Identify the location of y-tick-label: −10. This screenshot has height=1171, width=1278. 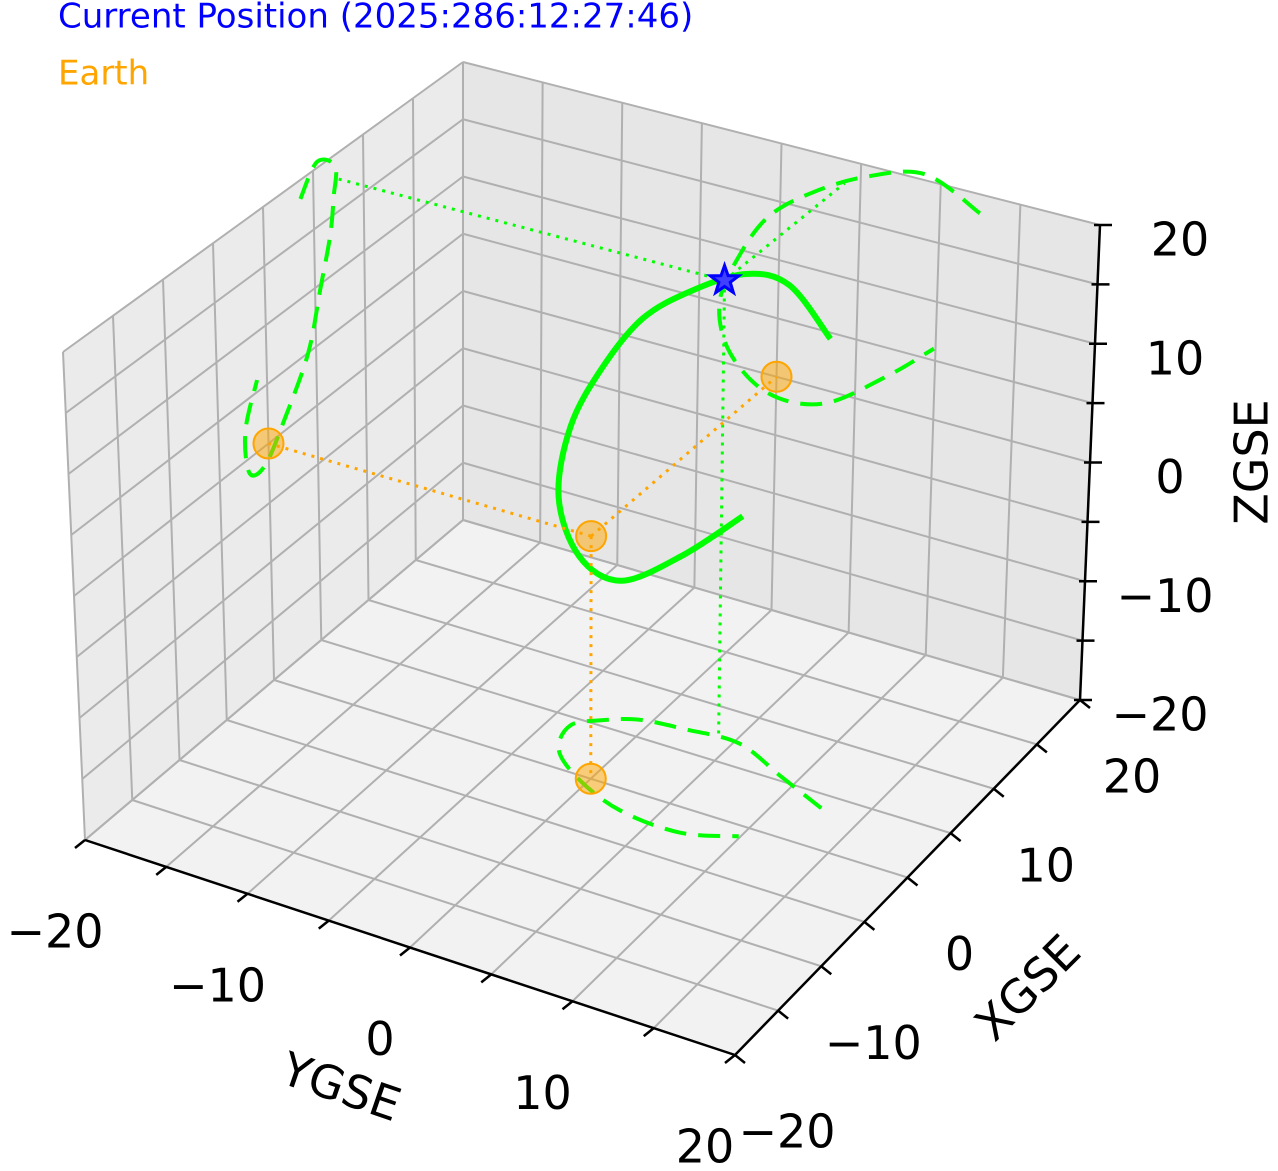
(217, 985).